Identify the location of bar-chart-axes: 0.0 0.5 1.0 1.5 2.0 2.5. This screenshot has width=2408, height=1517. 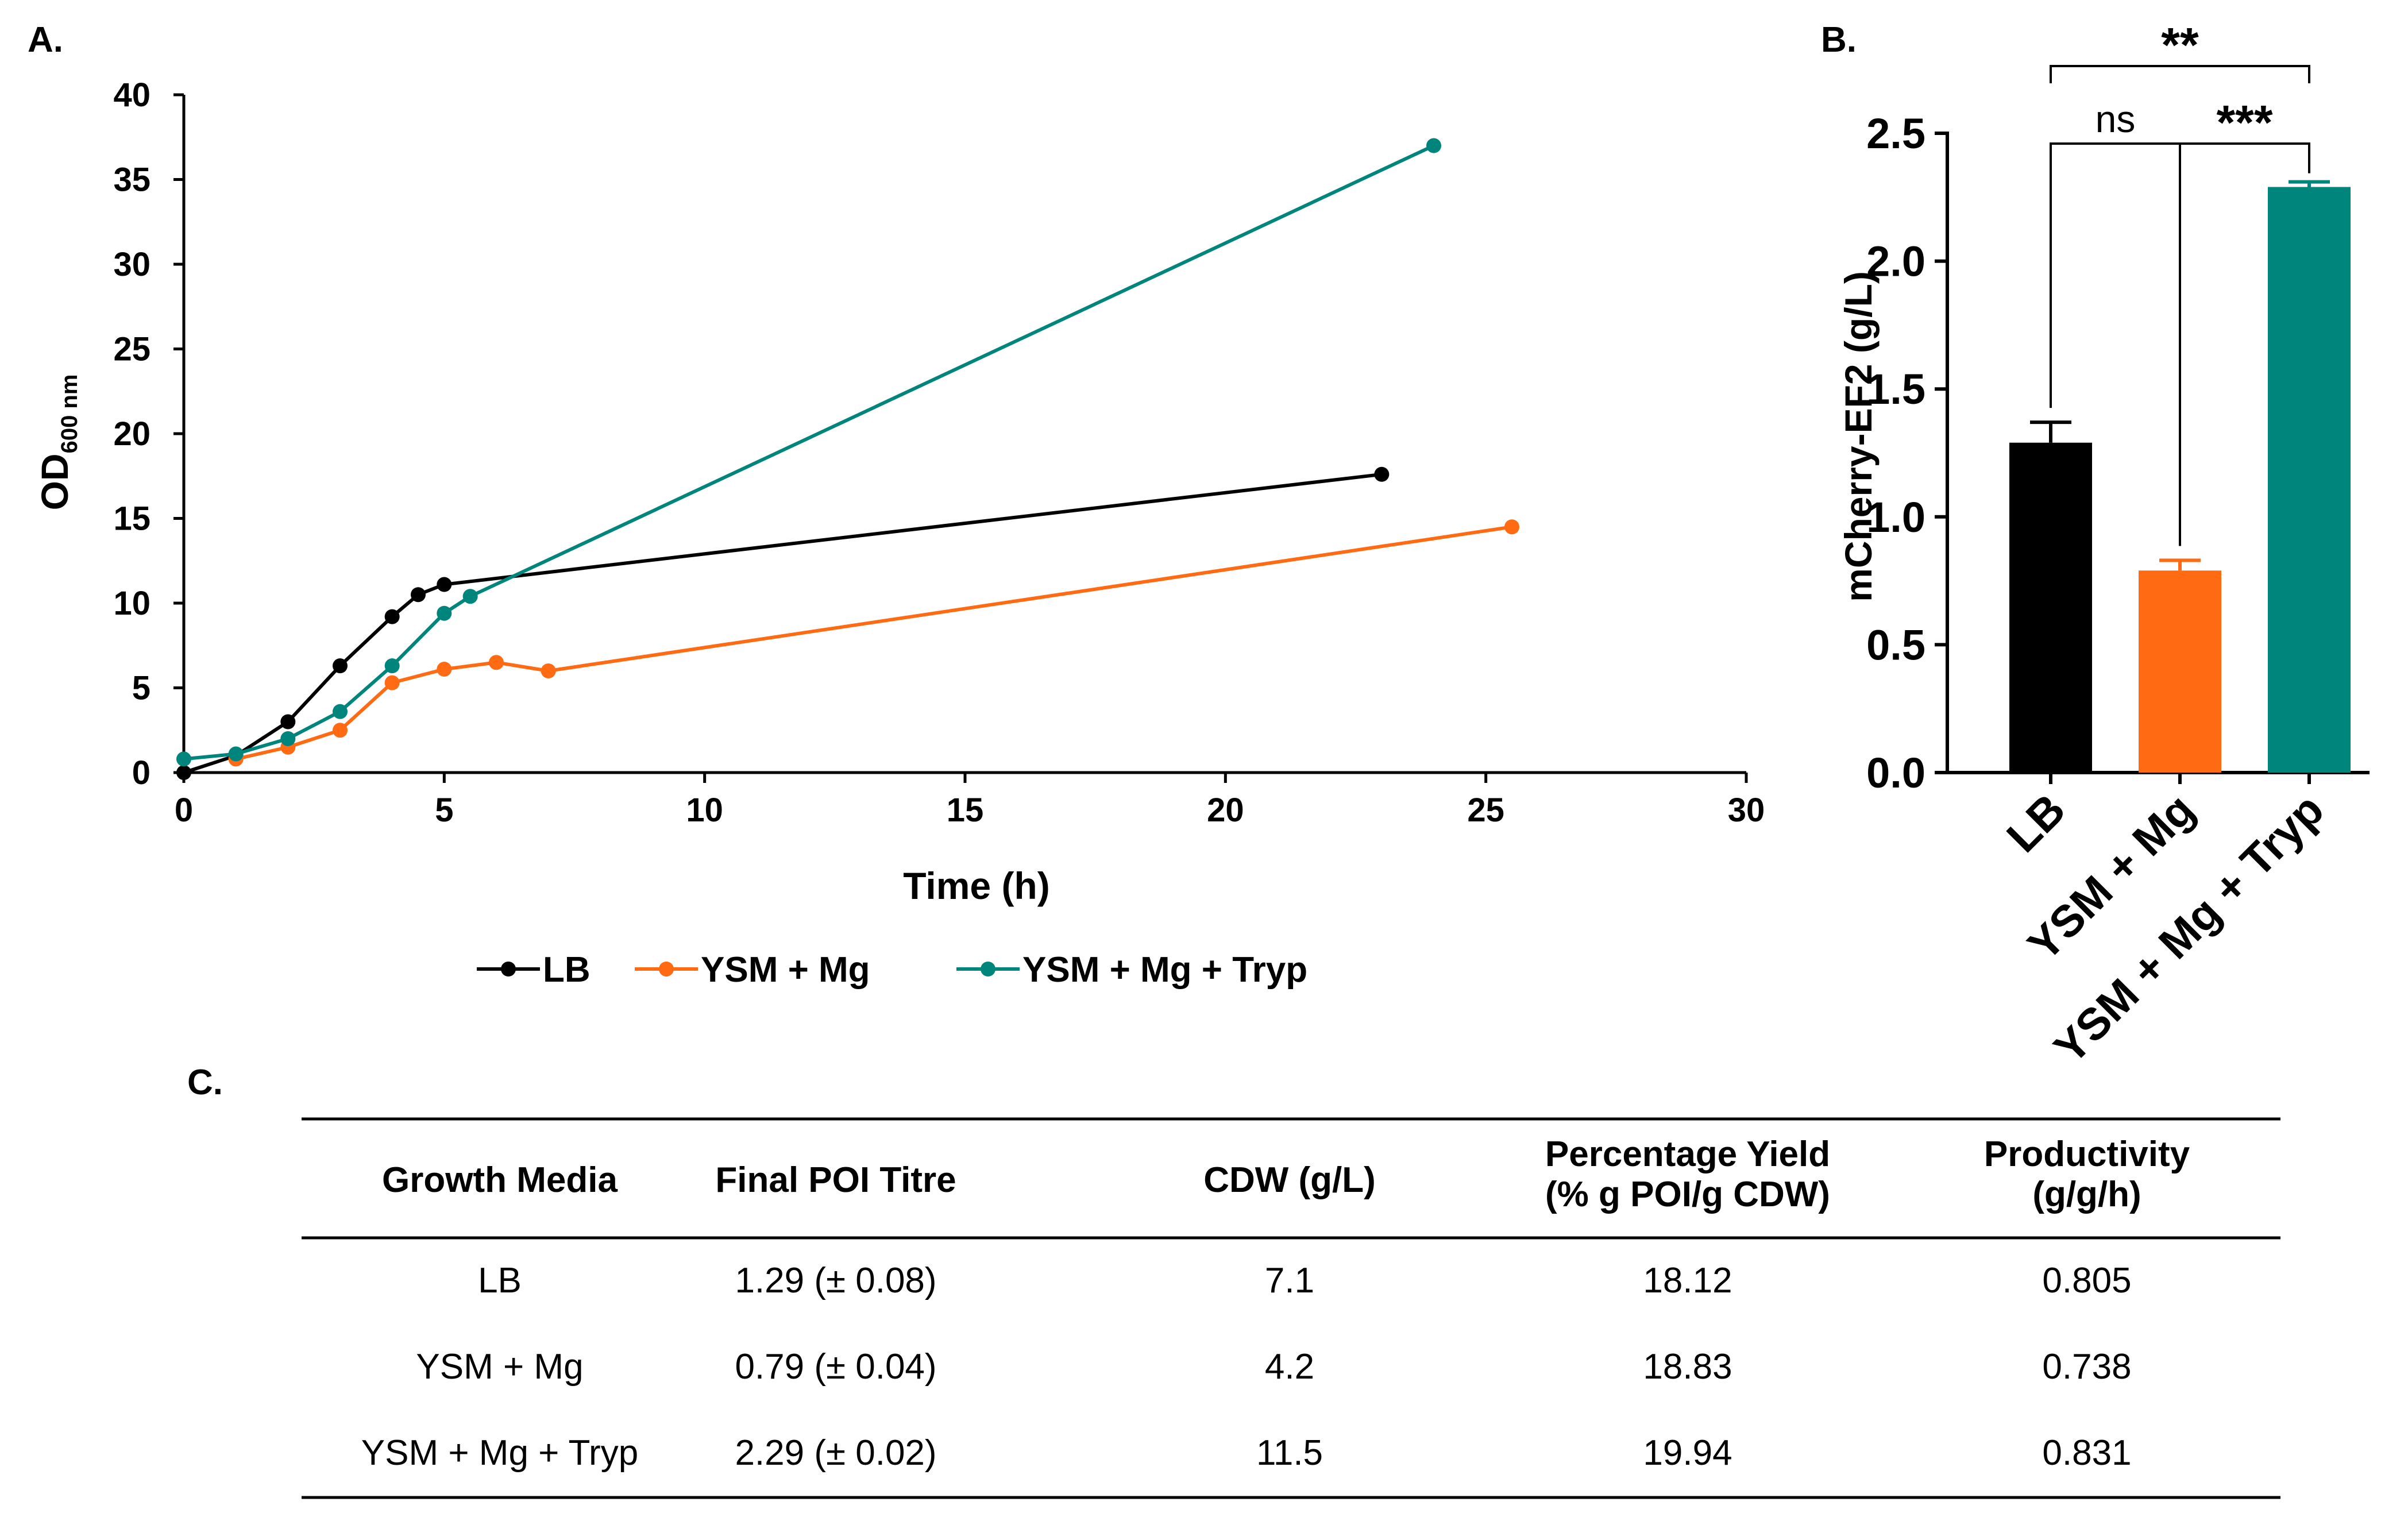
(2118, 453).